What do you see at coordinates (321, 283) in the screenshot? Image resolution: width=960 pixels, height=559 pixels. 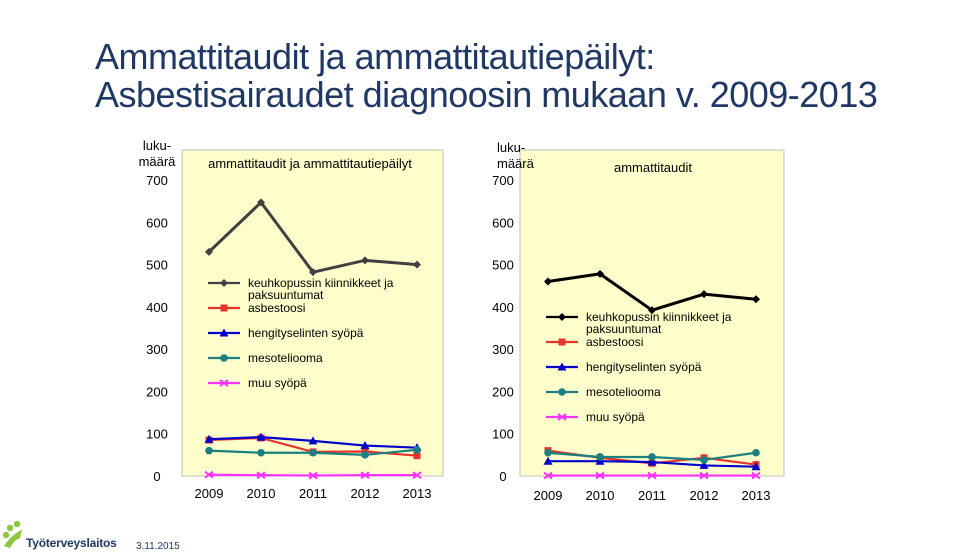 I see `legend-label: keuhkopussin kiinnikkeet ja` at bounding box center [321, 283].